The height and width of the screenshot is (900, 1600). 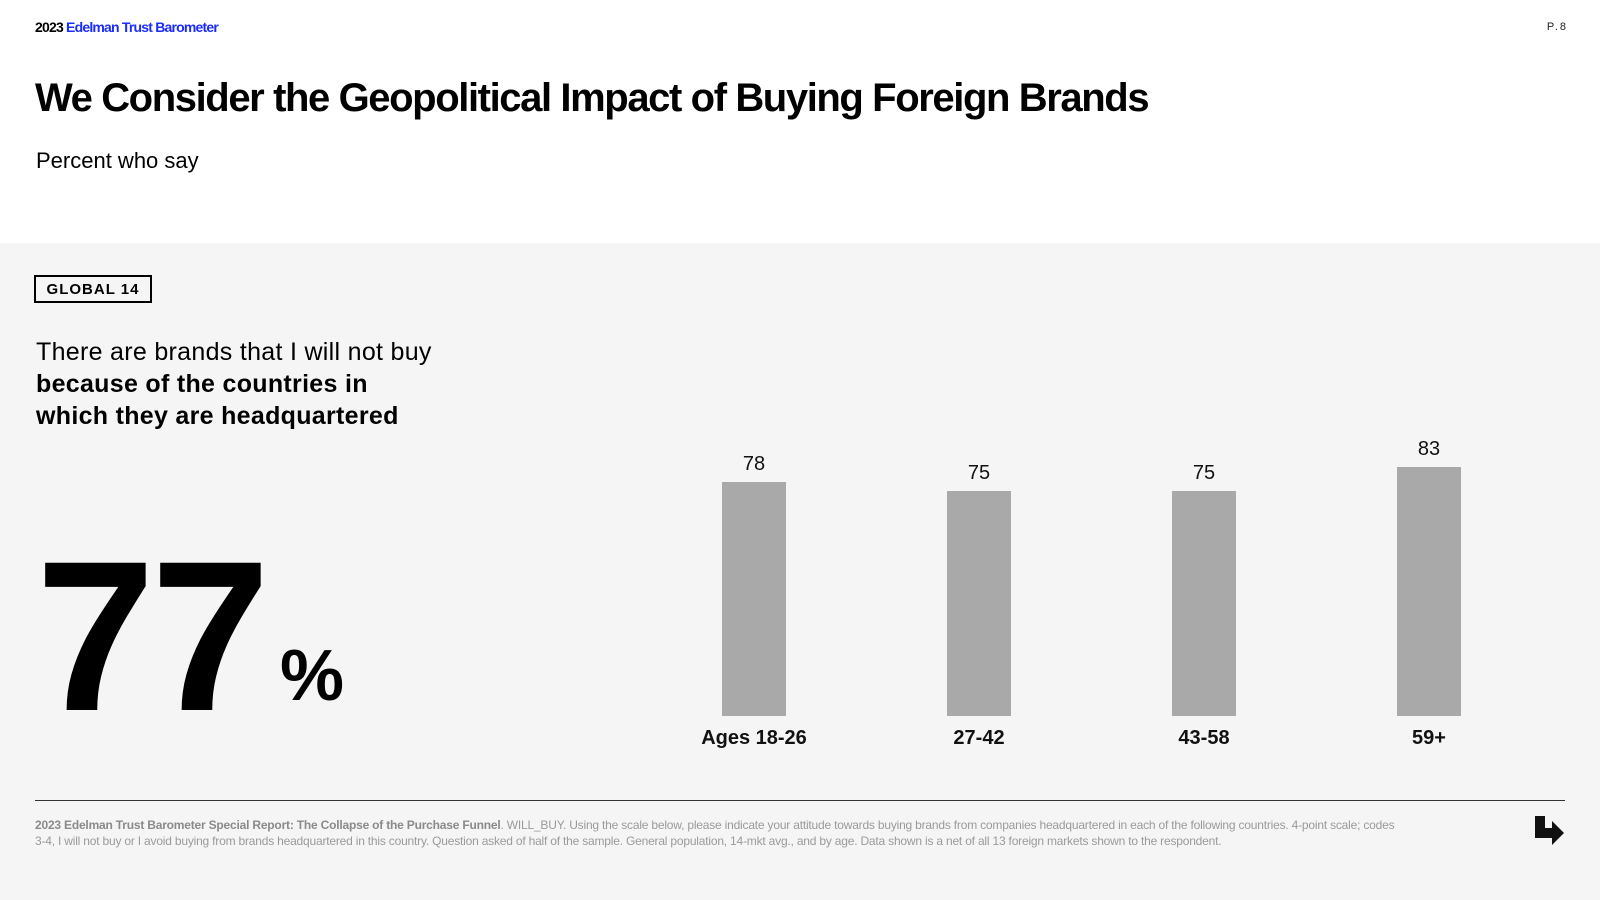 What do you see at coordinates (1557, 27) in the screenshot?
I see `page-number: P.8` at bounding box center [1557, 27].